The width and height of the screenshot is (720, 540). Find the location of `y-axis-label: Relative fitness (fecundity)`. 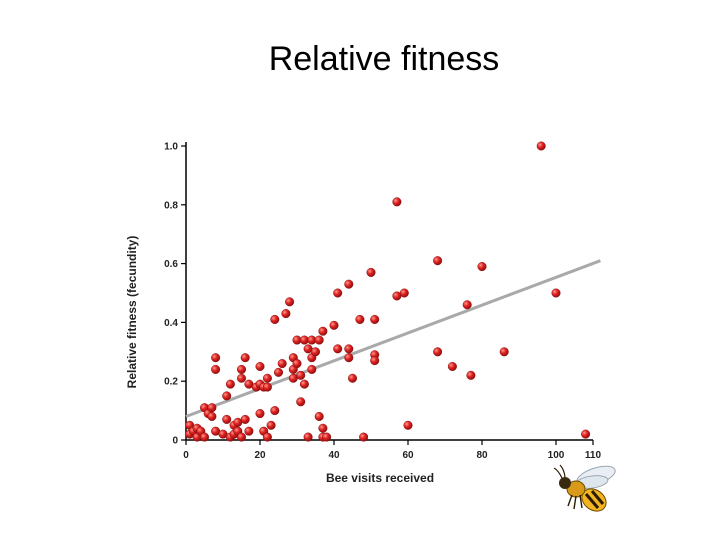

y-axis-label: Relative fitness (fecundity) is located at coordinates (132, 312).